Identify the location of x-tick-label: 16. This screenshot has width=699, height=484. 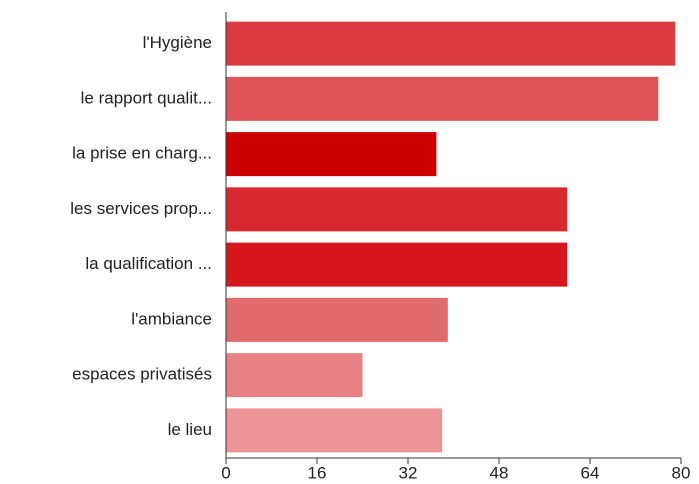
(317, 472).